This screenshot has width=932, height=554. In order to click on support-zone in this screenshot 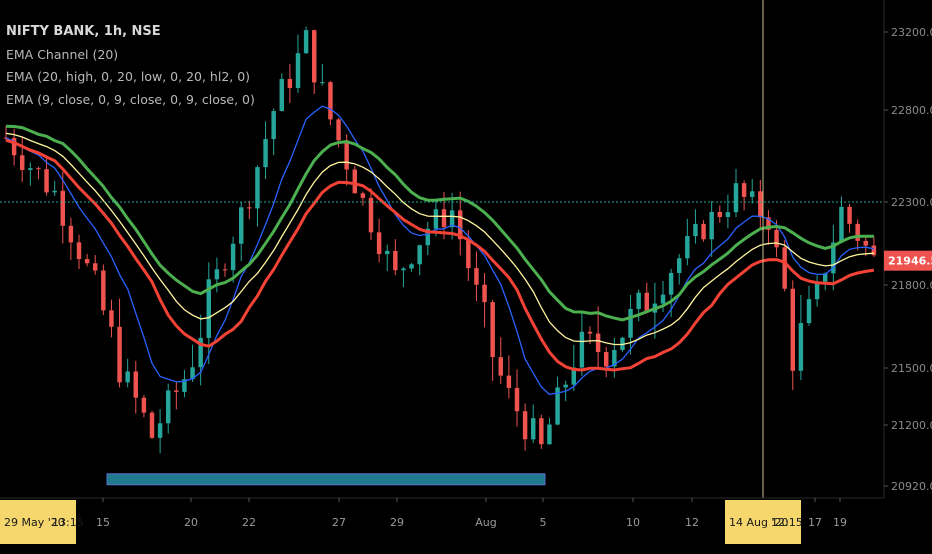, I will do `click(326, 479)`.